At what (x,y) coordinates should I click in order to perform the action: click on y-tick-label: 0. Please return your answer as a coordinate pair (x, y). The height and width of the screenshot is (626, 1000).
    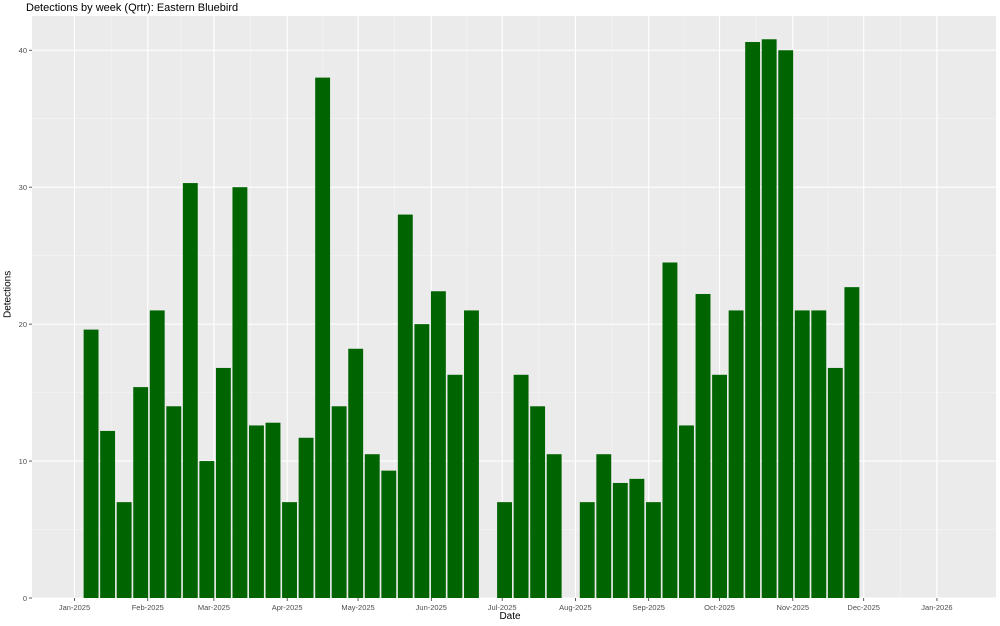
    Looking at the image, I should click on (25, 598).